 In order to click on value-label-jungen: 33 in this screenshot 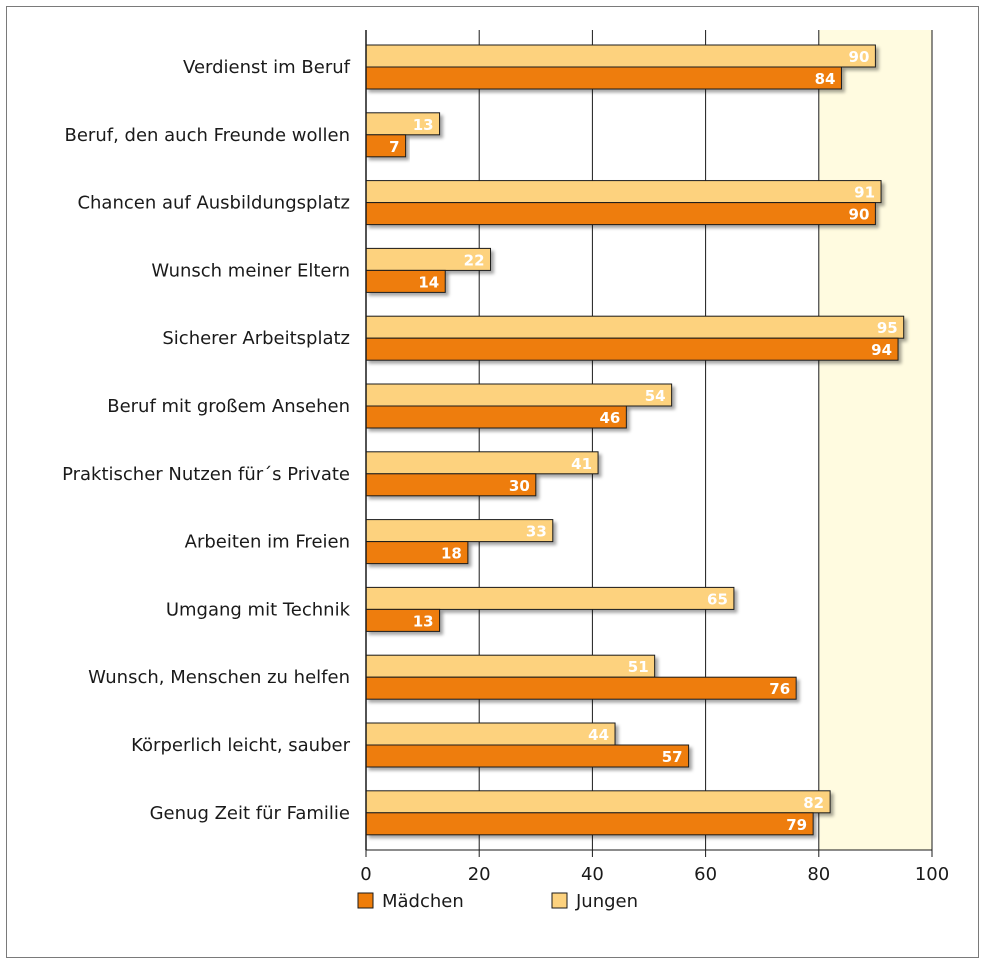, I will do `click(536, 532)`.